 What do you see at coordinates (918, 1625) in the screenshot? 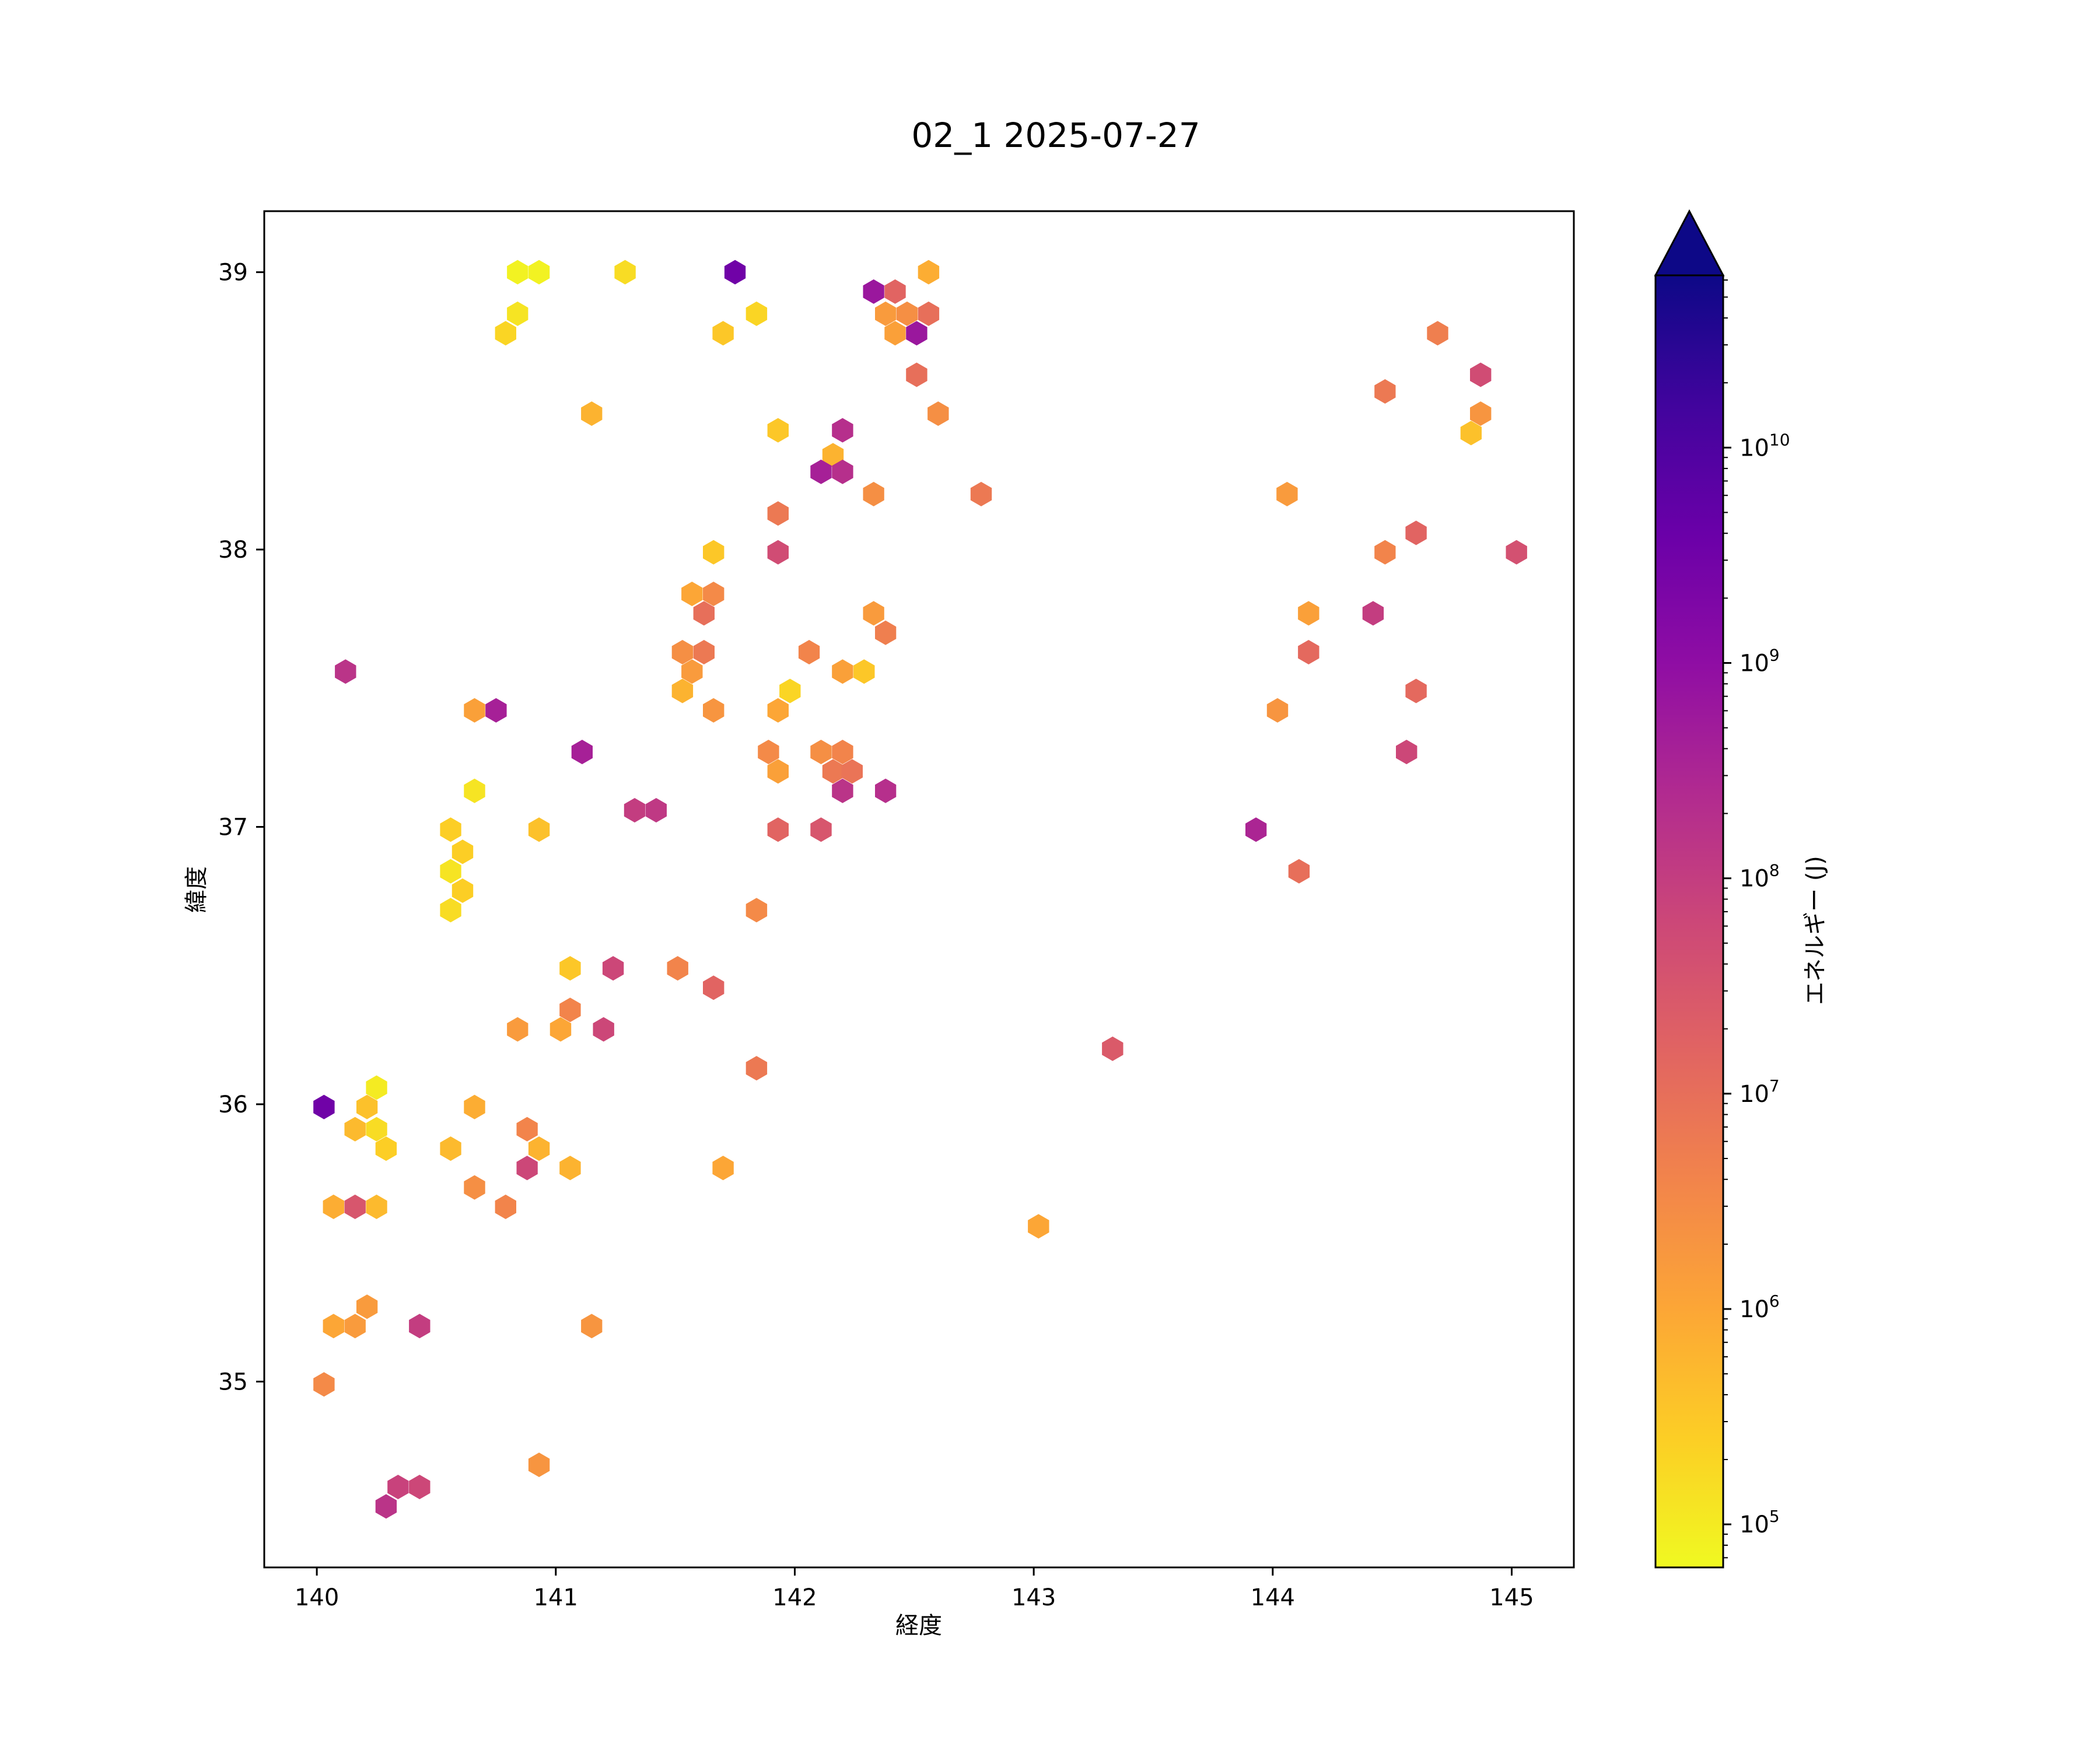
I see `x-axis-label: 経度` at bounding box center [918, 1625].